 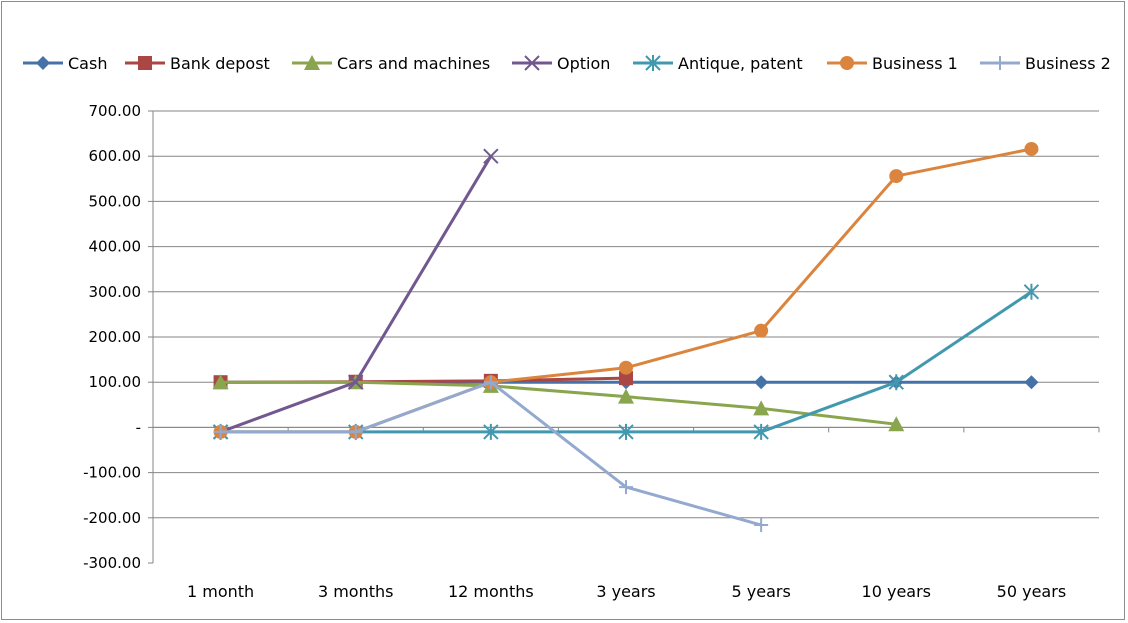 I want to click on legend-item: Cash, so click(x=65, y=63).